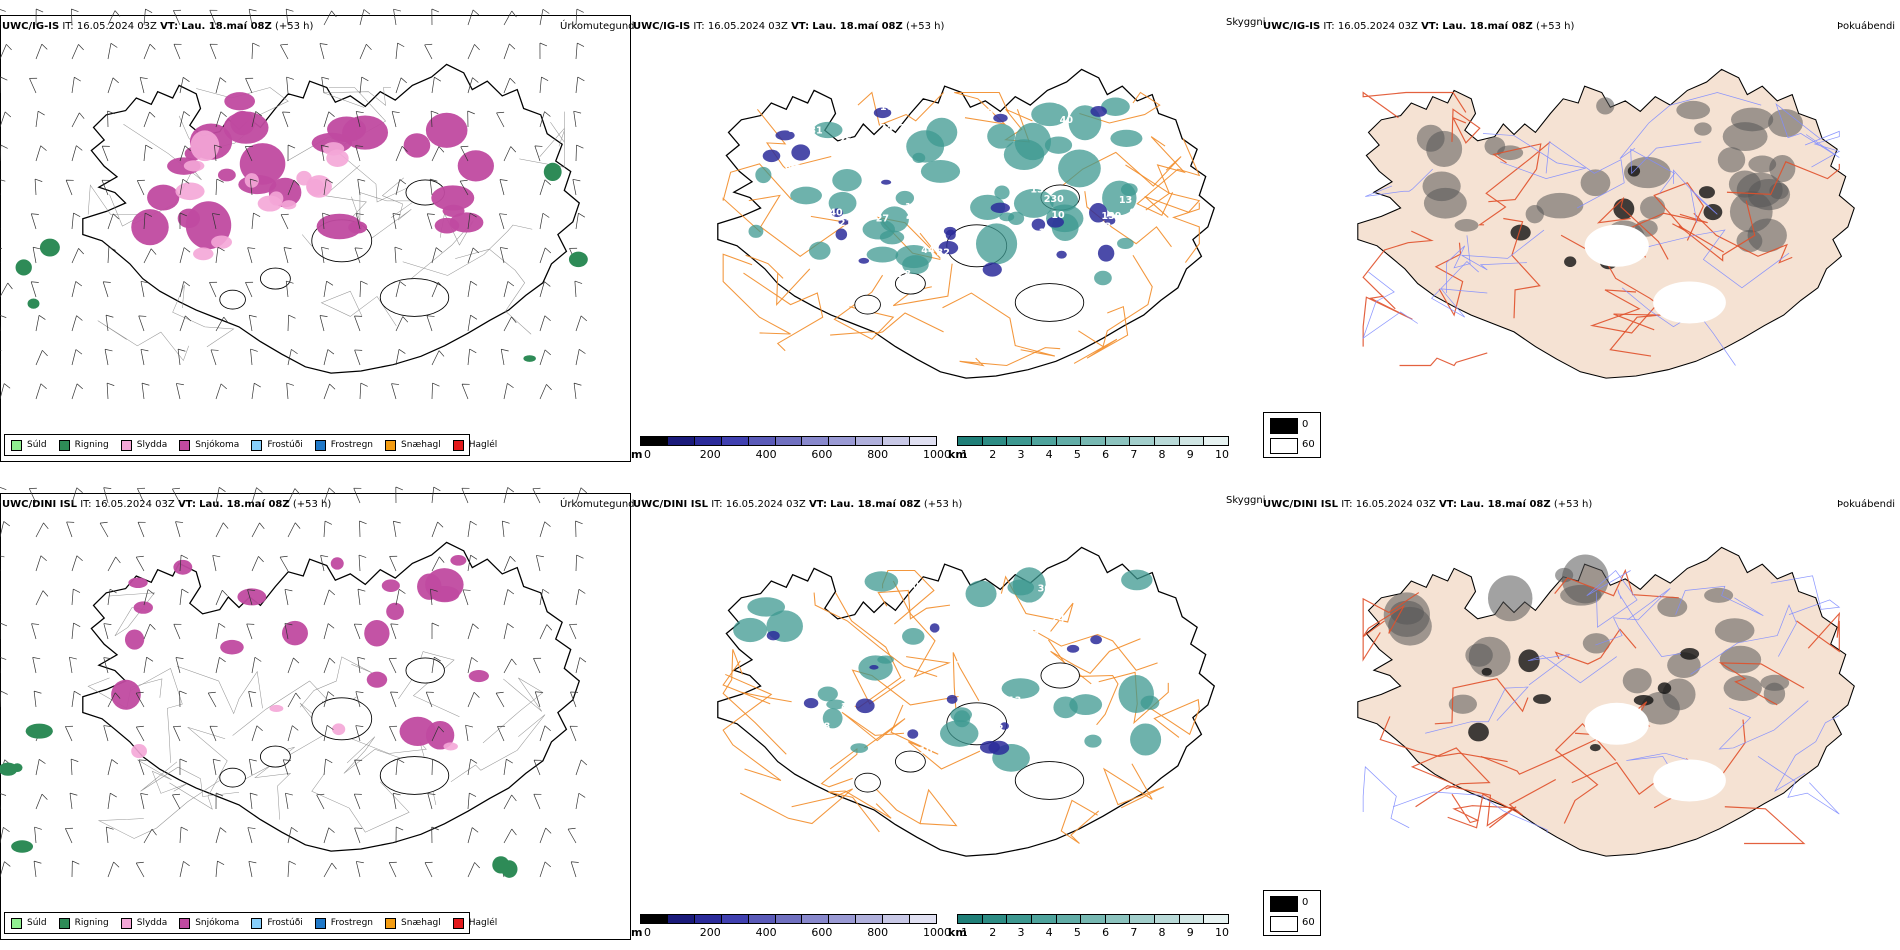 The width and height of the screenshot is (1900, 950). Describe the element at coordinates (1246, 22) in the screenshot. I see `vis-title: Skyggni` at that location.